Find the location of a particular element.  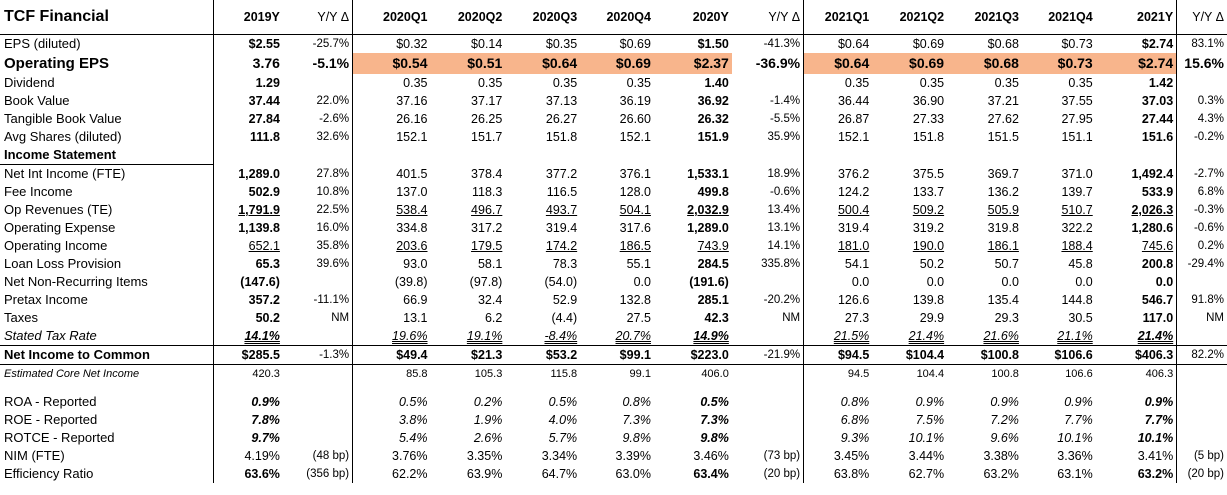

table-cell: 135.4 is located at coordinates (1003, 300).